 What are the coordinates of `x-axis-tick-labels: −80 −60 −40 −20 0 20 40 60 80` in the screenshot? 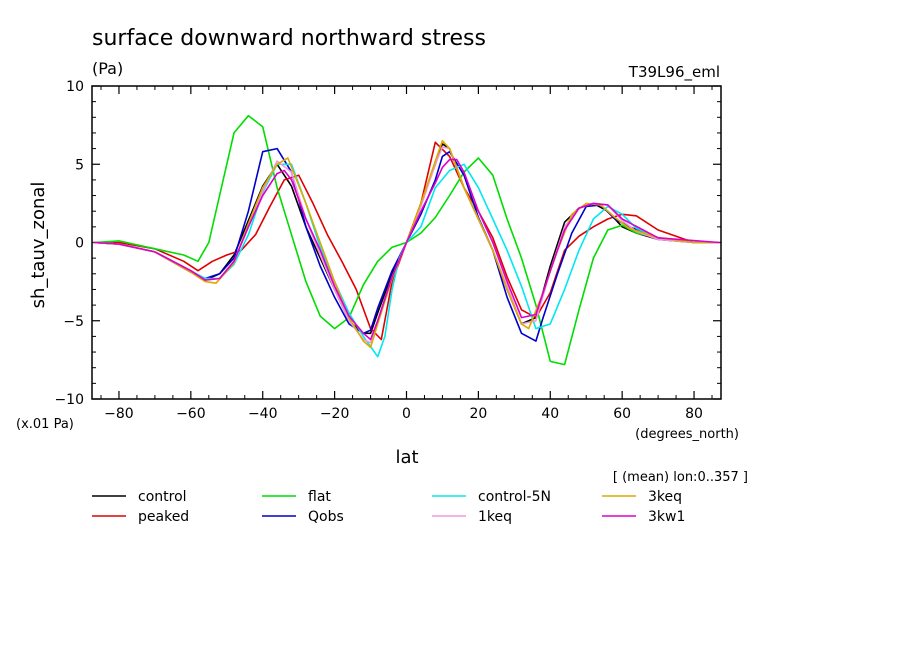 It's located at (403, 414).